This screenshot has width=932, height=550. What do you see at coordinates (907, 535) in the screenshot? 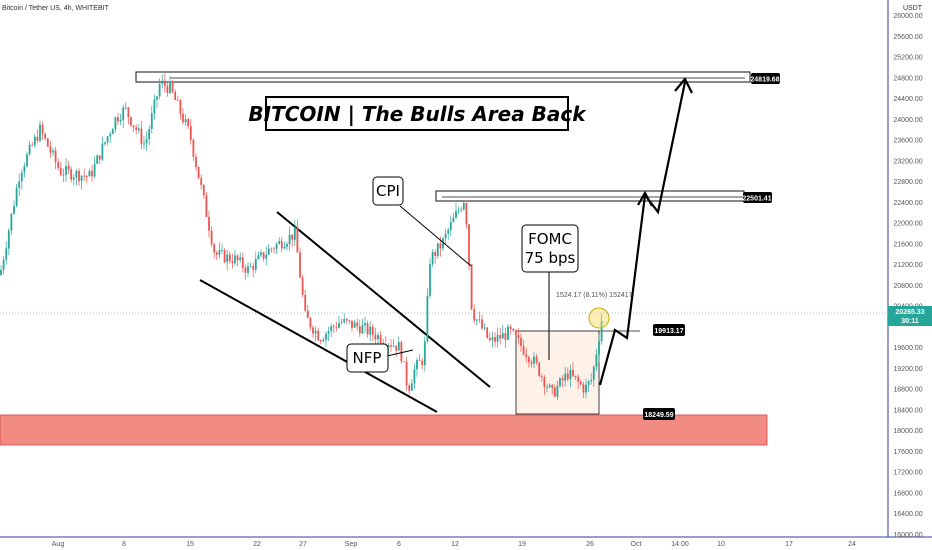
I see `price-tick-label: 16000.00` at bounding box center [907, 535].